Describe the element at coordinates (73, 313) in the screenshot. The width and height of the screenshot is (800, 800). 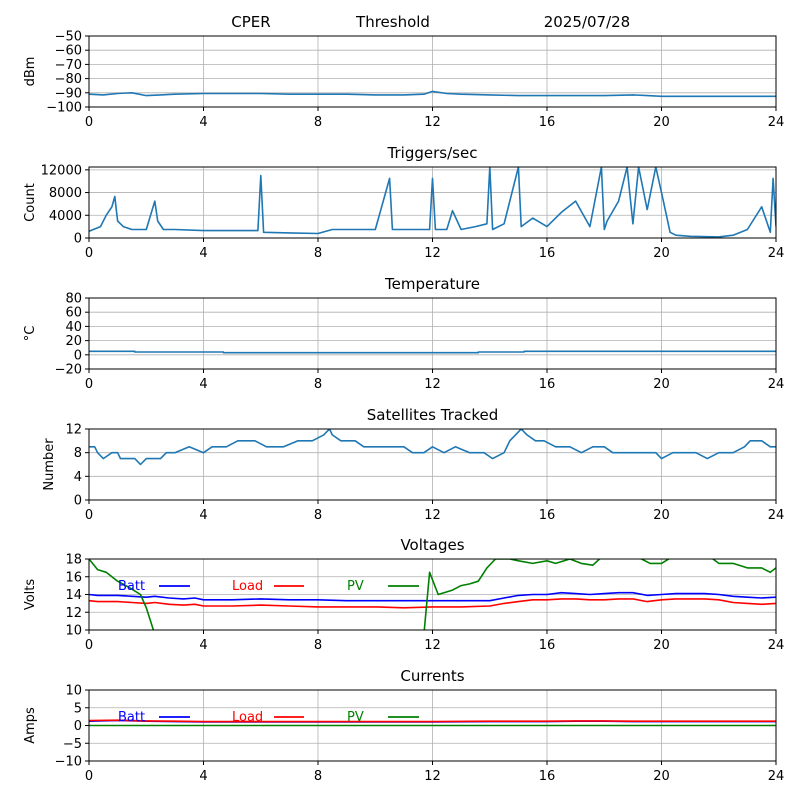
I see `y-tick-label: 60` at that location.